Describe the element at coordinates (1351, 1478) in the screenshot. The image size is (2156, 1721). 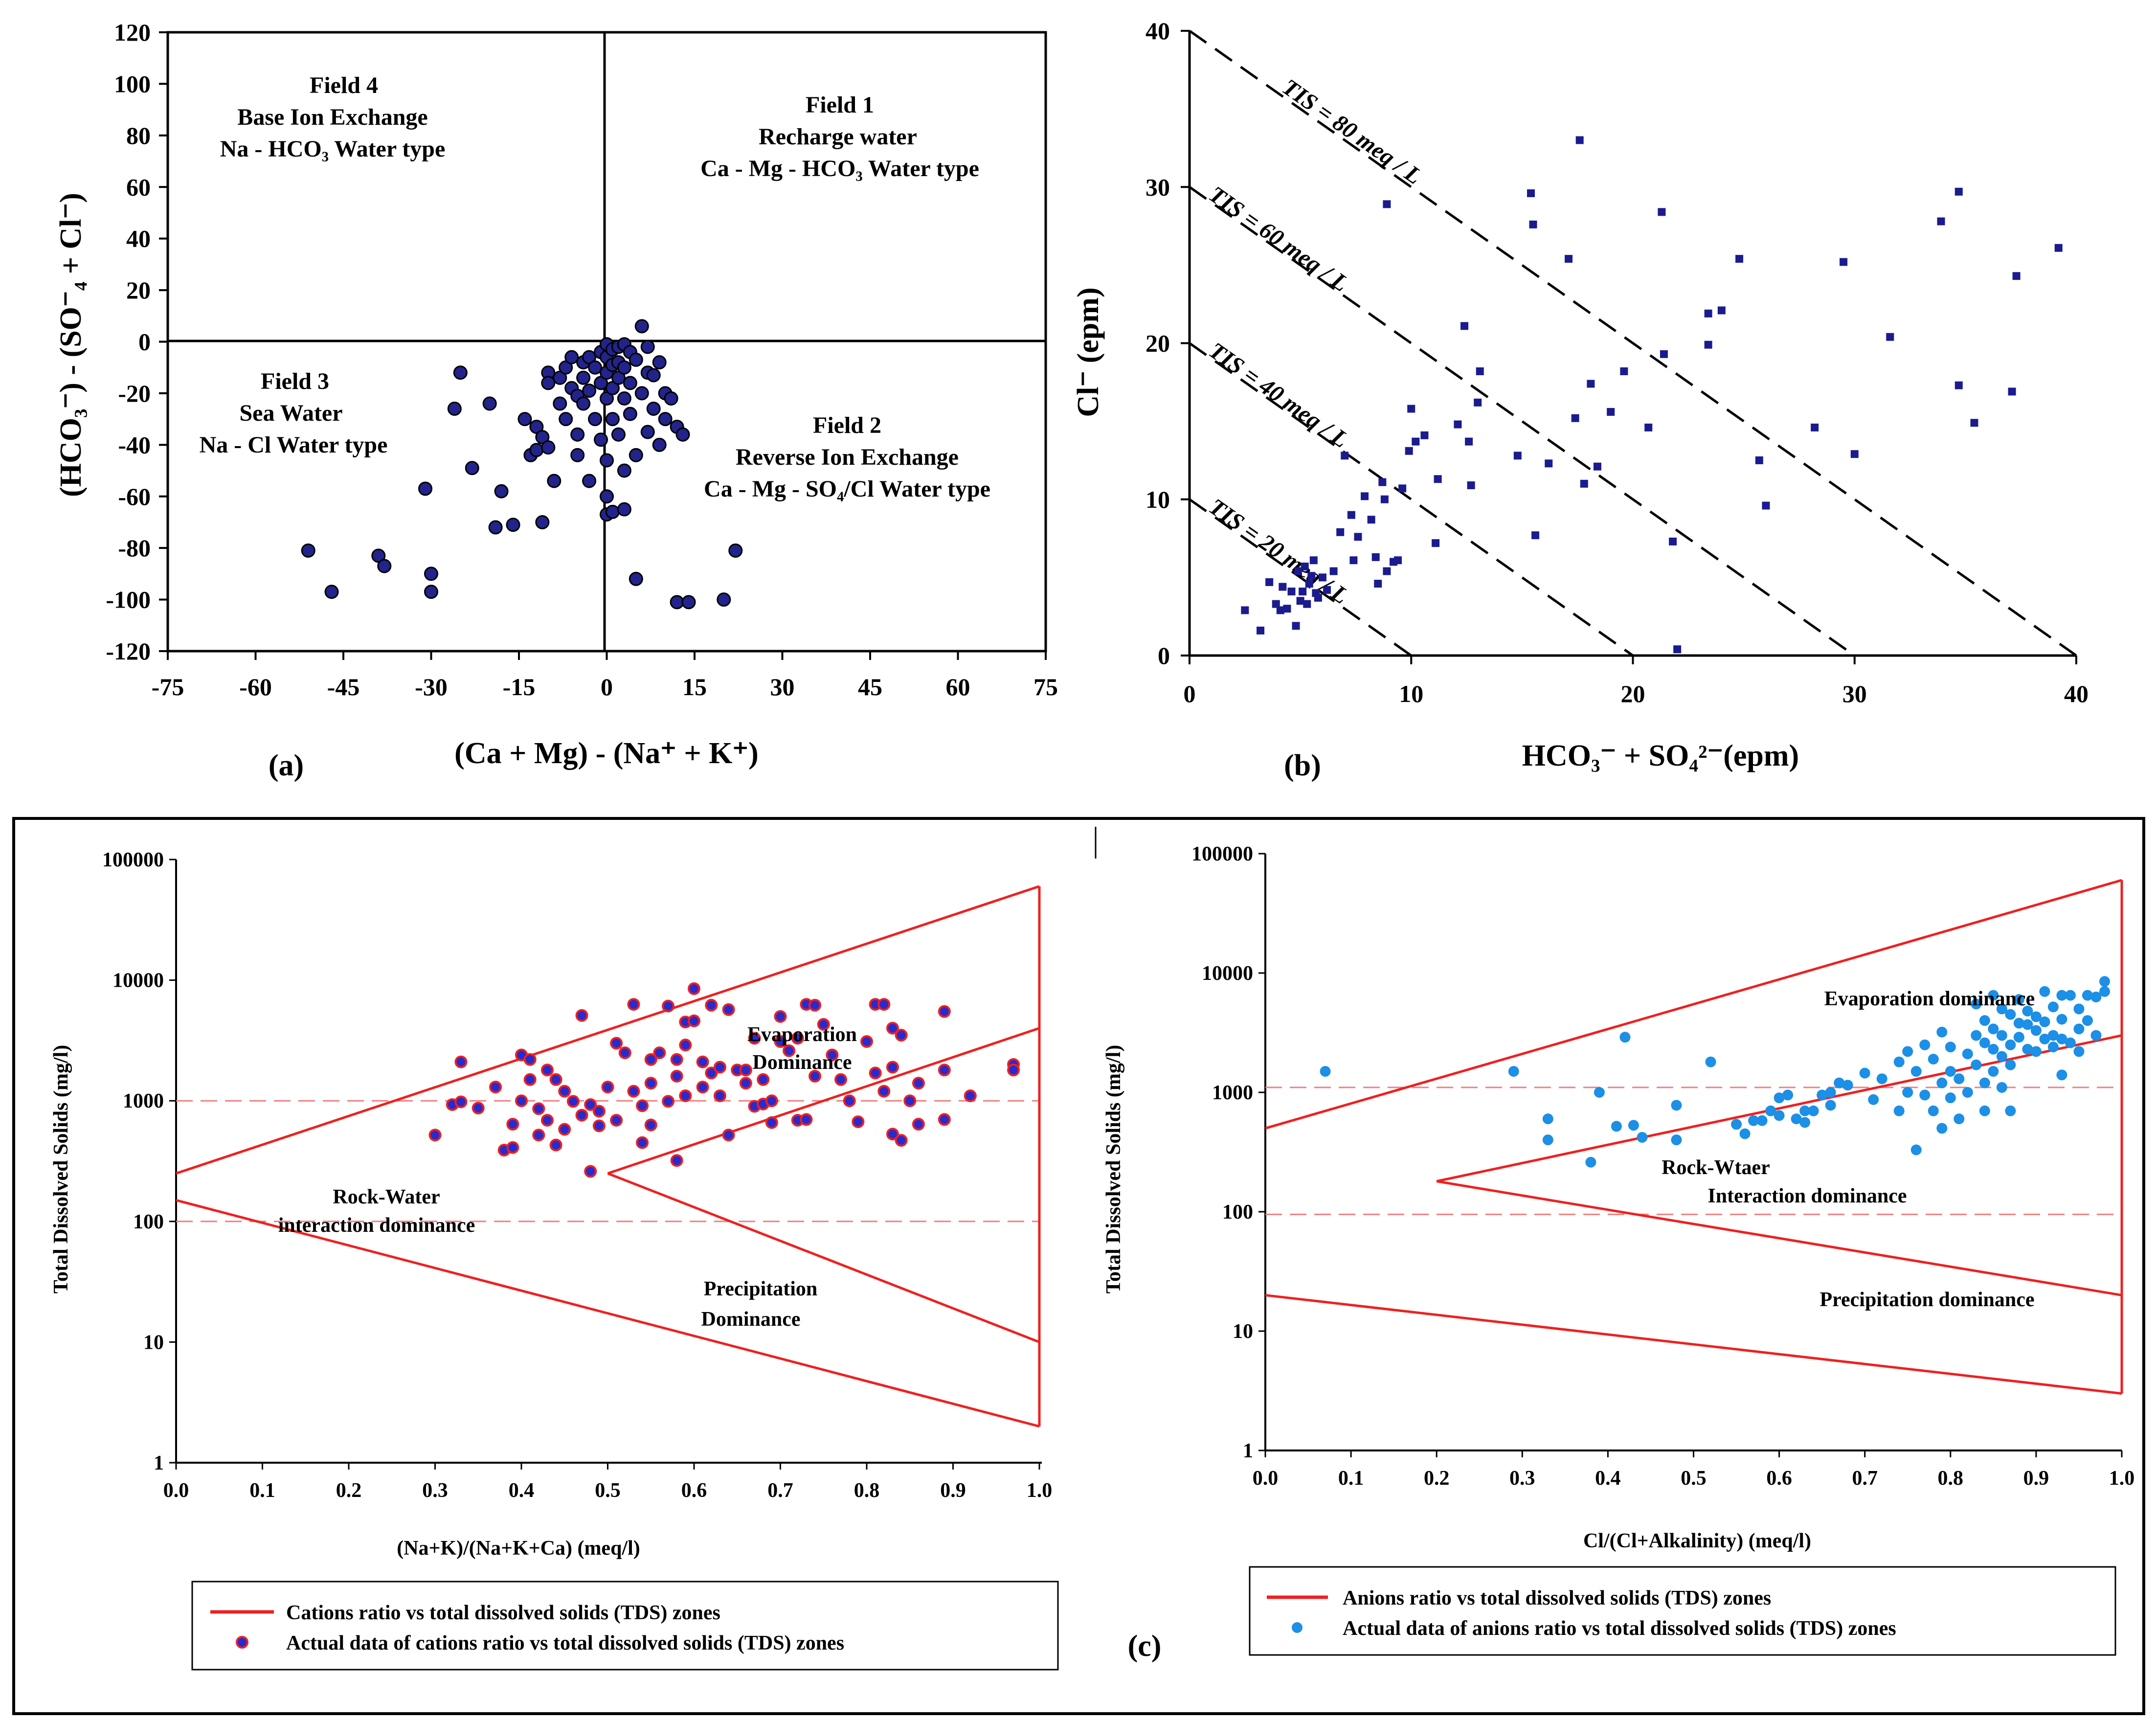
I see `panel-c-right-x-tick-label: 0.1` at that location.